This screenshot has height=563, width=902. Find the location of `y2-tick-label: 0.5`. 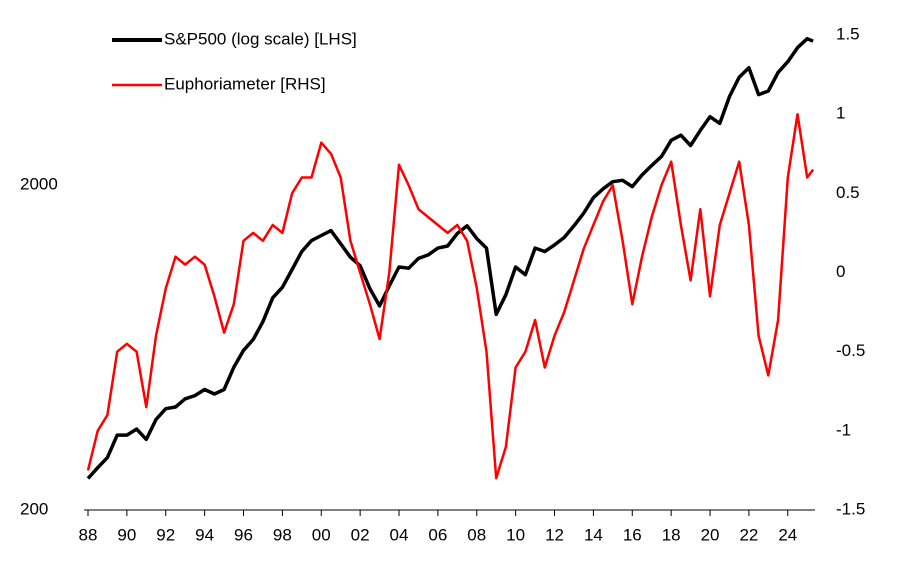

y2-tick-label: 0.5 is located at coordinates (848, 192).